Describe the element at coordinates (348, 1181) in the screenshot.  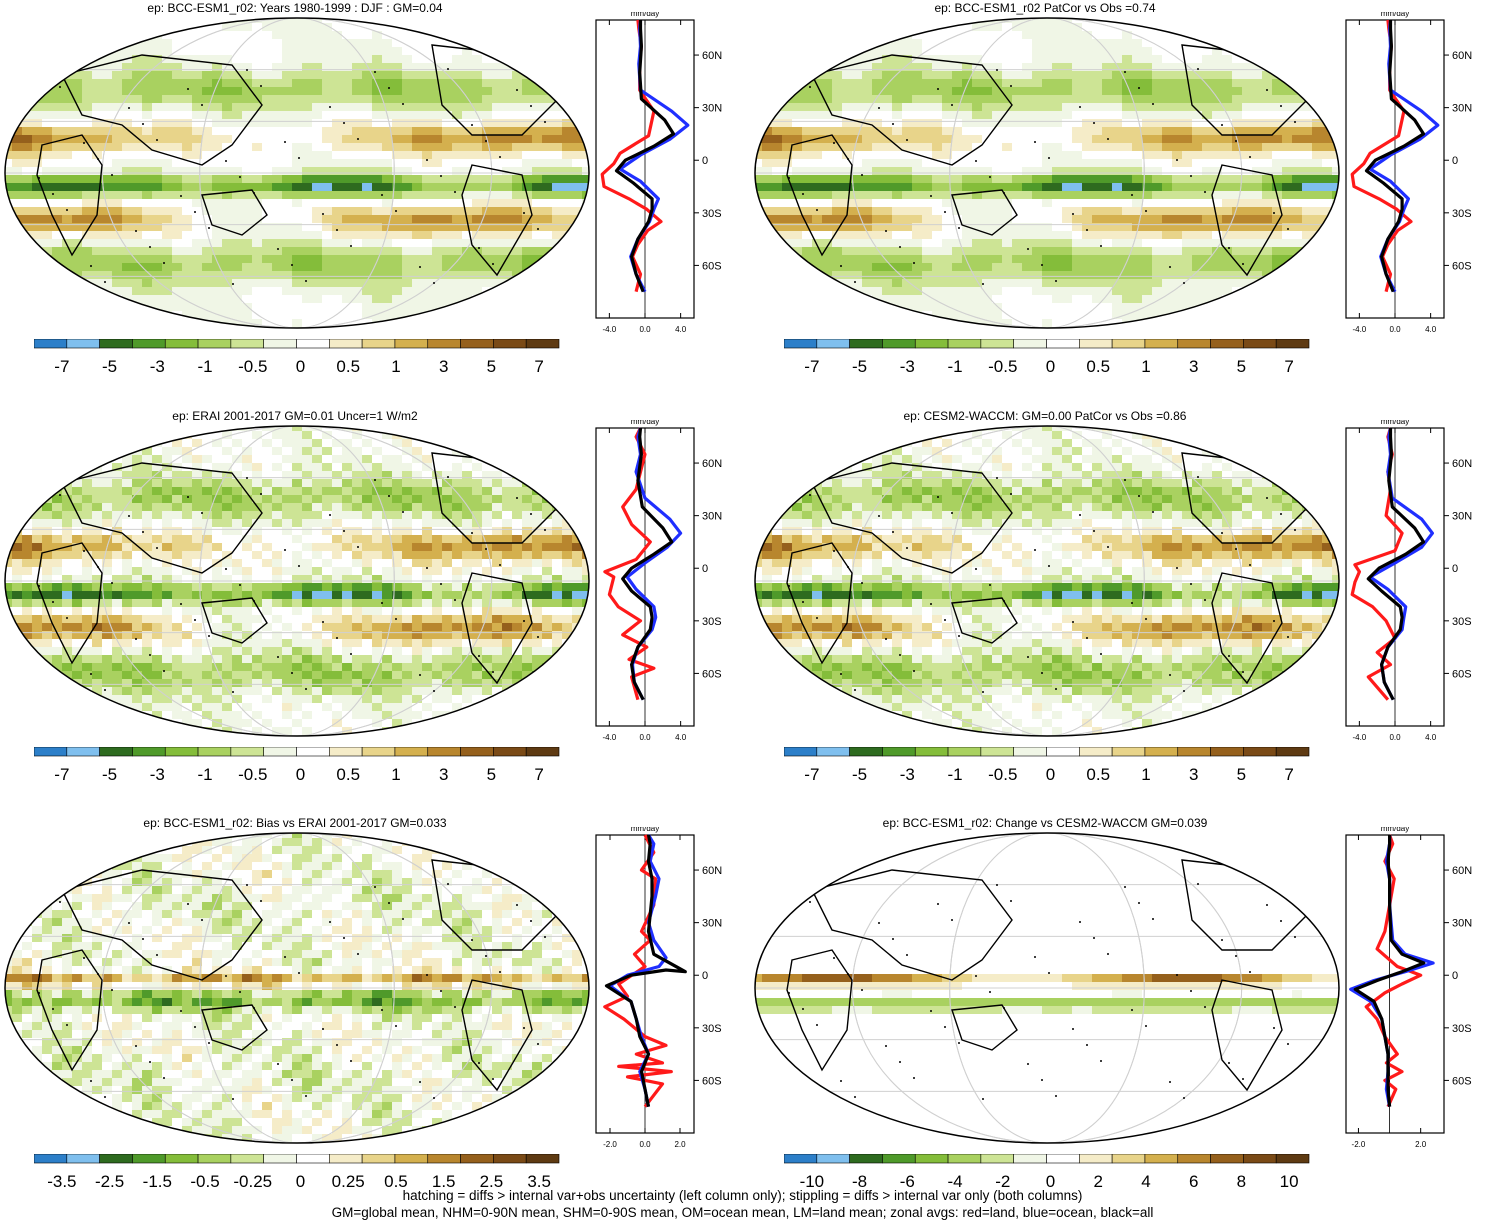
I see `colorbar-tick-label: 0.25` at that location.